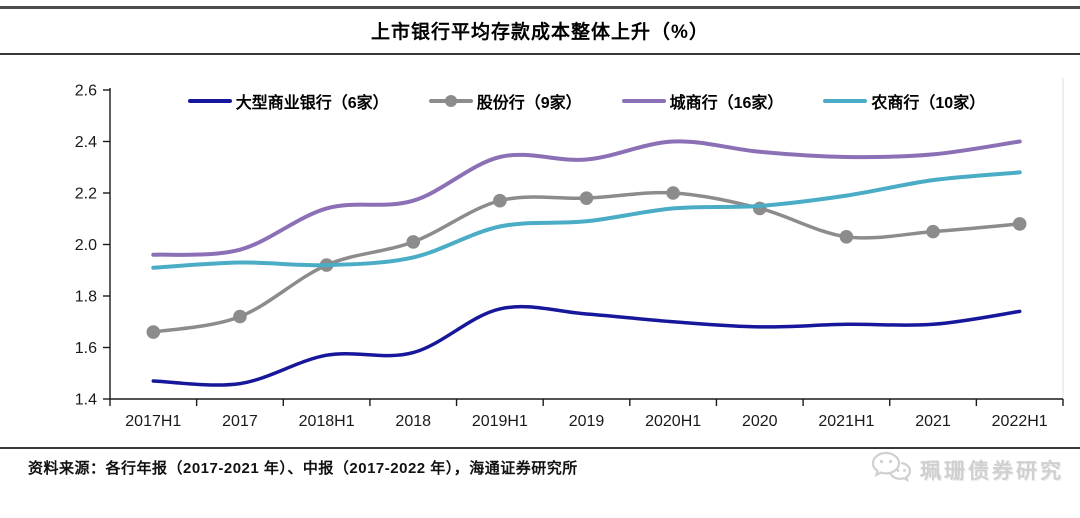 The height and width of the screenshot is (518, 1080). What do you see at coordinates (86, 194) in the screenshot?
I see `y-tick-label: 2.2` at bounding box center [86, 194].